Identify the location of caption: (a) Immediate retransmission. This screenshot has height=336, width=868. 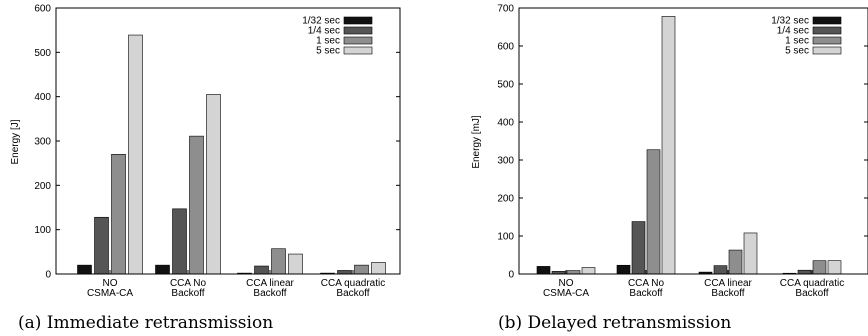
(145, 323).